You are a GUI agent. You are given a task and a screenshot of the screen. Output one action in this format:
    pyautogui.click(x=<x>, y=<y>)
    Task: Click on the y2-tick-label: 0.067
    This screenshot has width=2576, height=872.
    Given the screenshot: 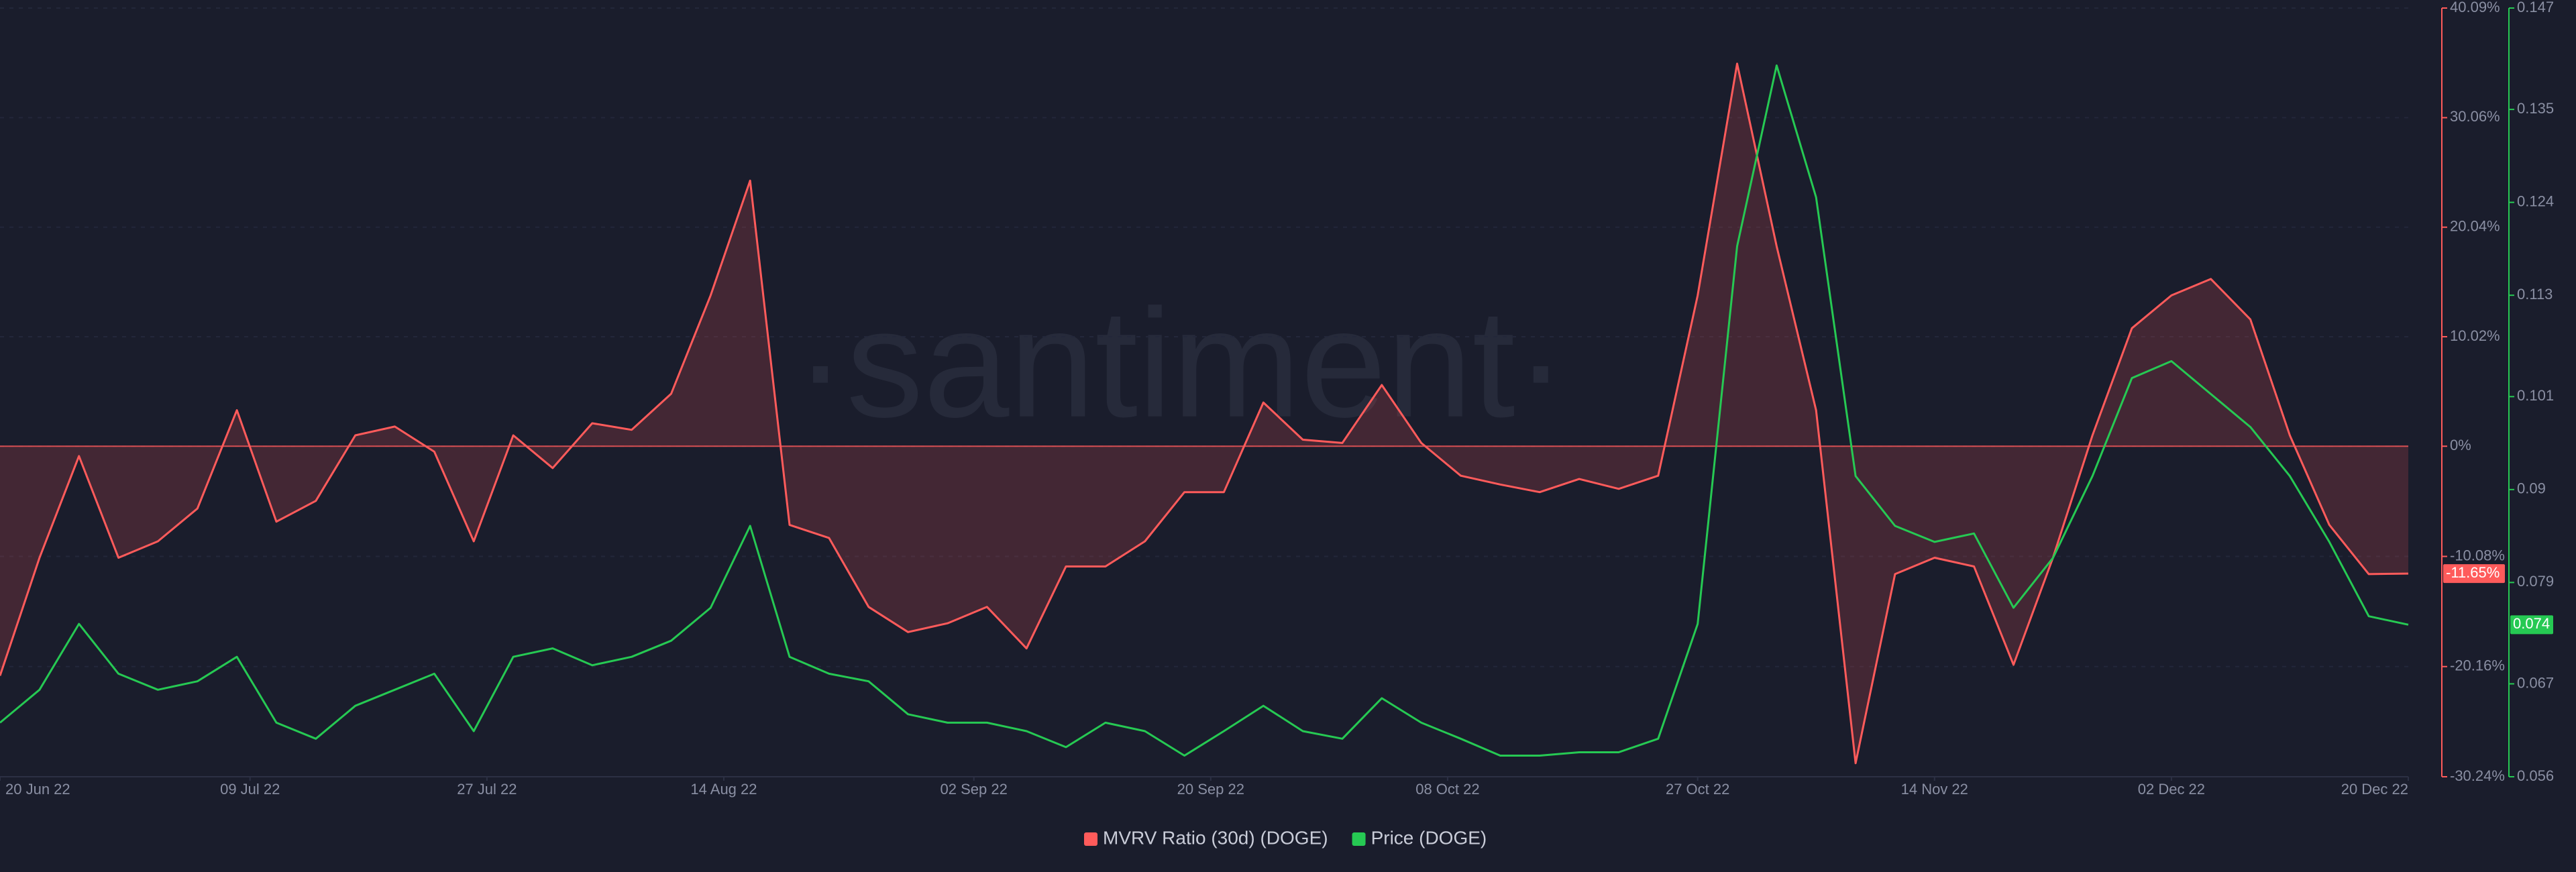 What is the action you would take?
    pyautogui.click(x=2535, y=682)
    